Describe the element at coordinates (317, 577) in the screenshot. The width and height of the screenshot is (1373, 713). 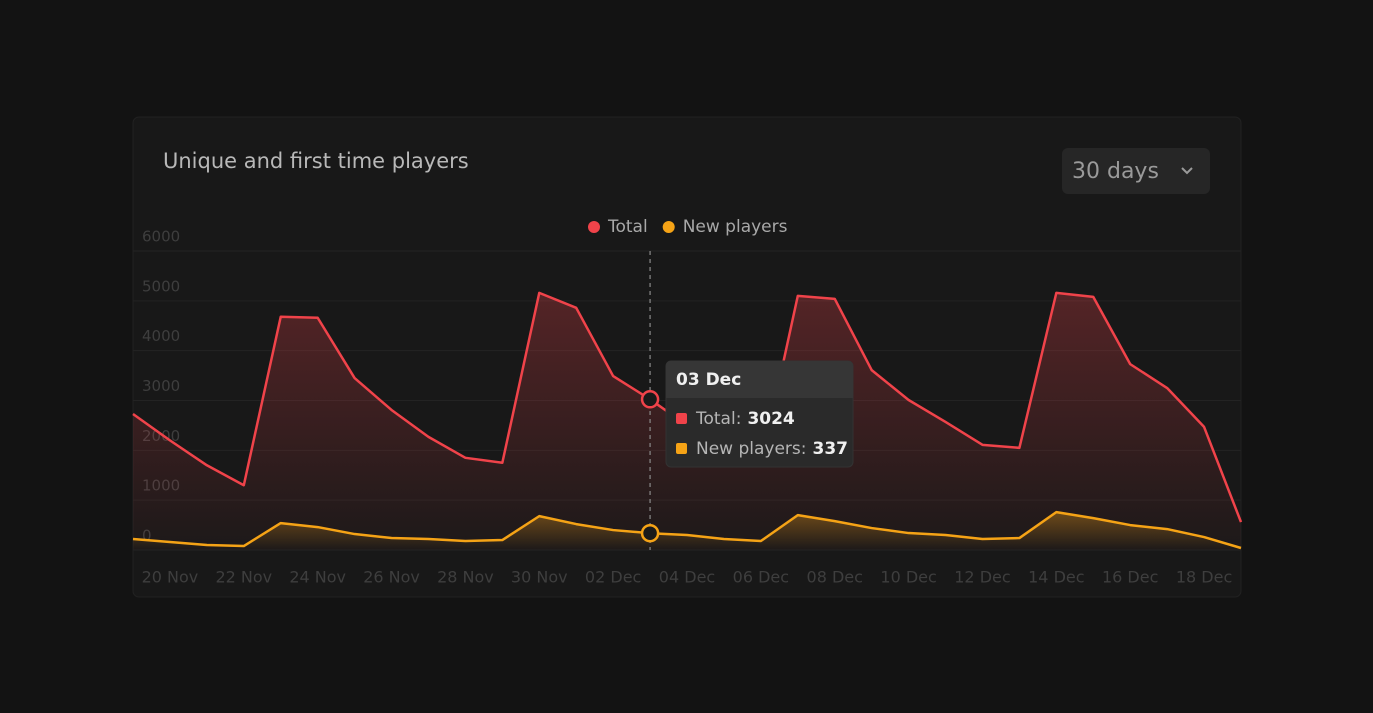
I see `x-tick-label: 24 Nov` at that location.